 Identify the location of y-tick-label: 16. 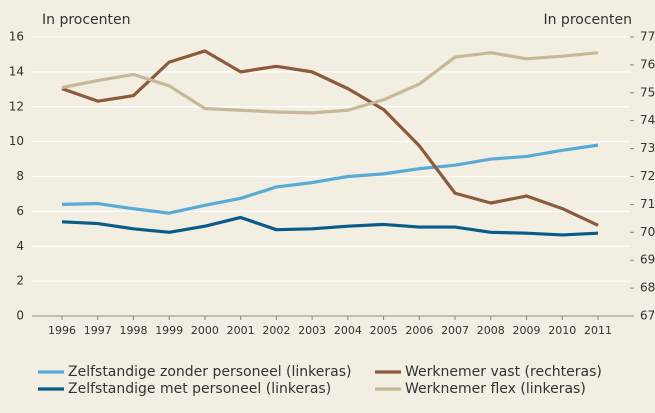
(16, 37).